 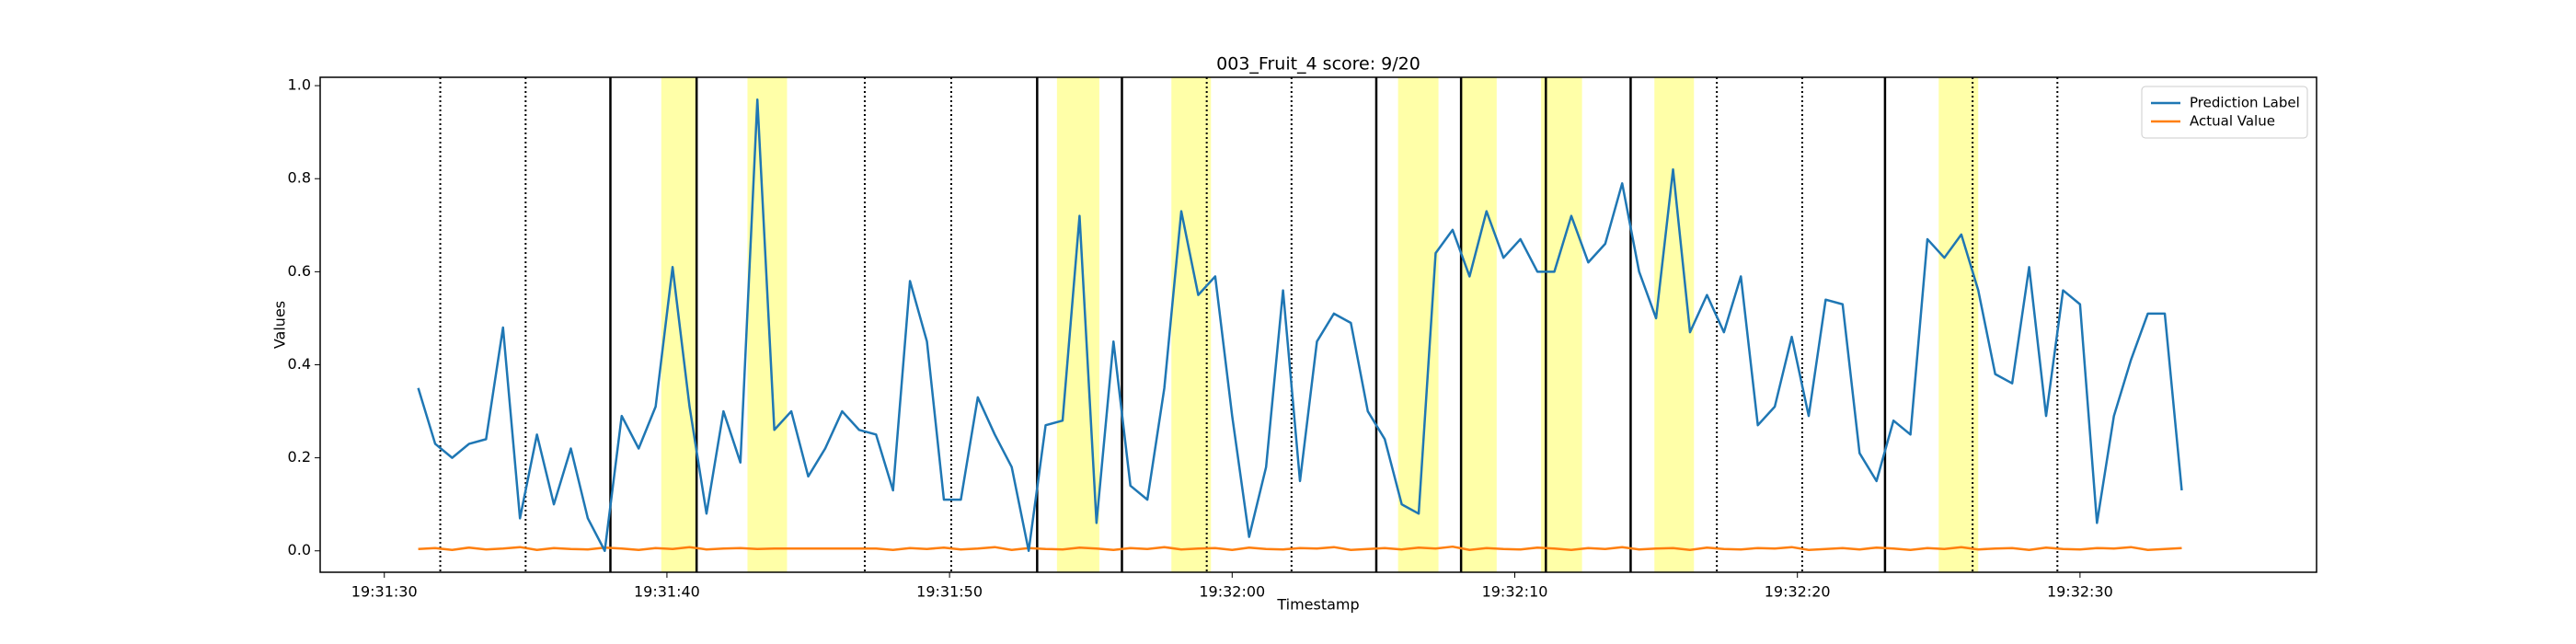 I want to click on y-tick-label: 0.0, so click(x=299, y=549).